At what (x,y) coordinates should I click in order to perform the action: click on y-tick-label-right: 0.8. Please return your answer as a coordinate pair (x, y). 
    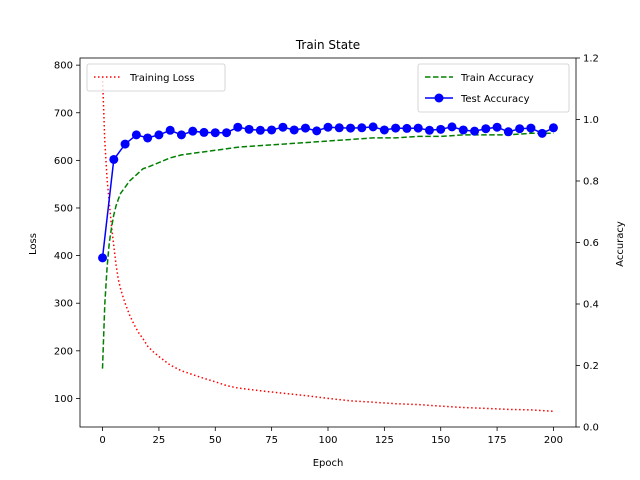
    Looking at the image, I should click on (591, 182).